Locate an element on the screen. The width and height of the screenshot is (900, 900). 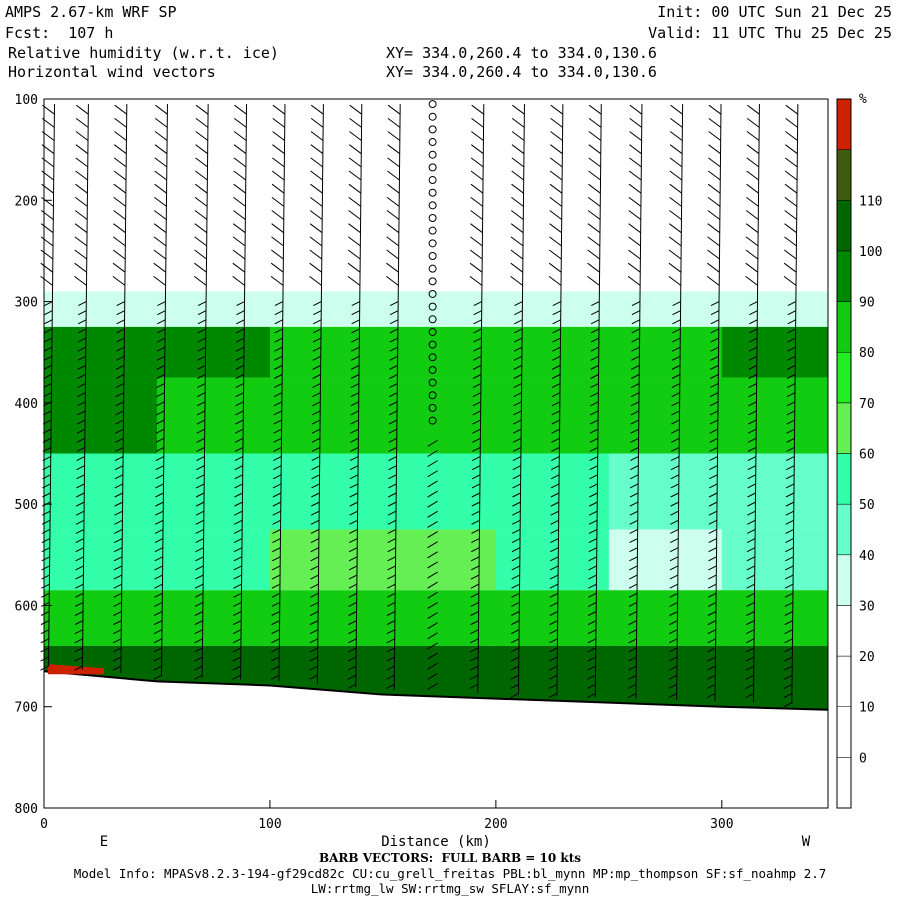
x-tick-label: 200 is located at coordinates (495, 824).